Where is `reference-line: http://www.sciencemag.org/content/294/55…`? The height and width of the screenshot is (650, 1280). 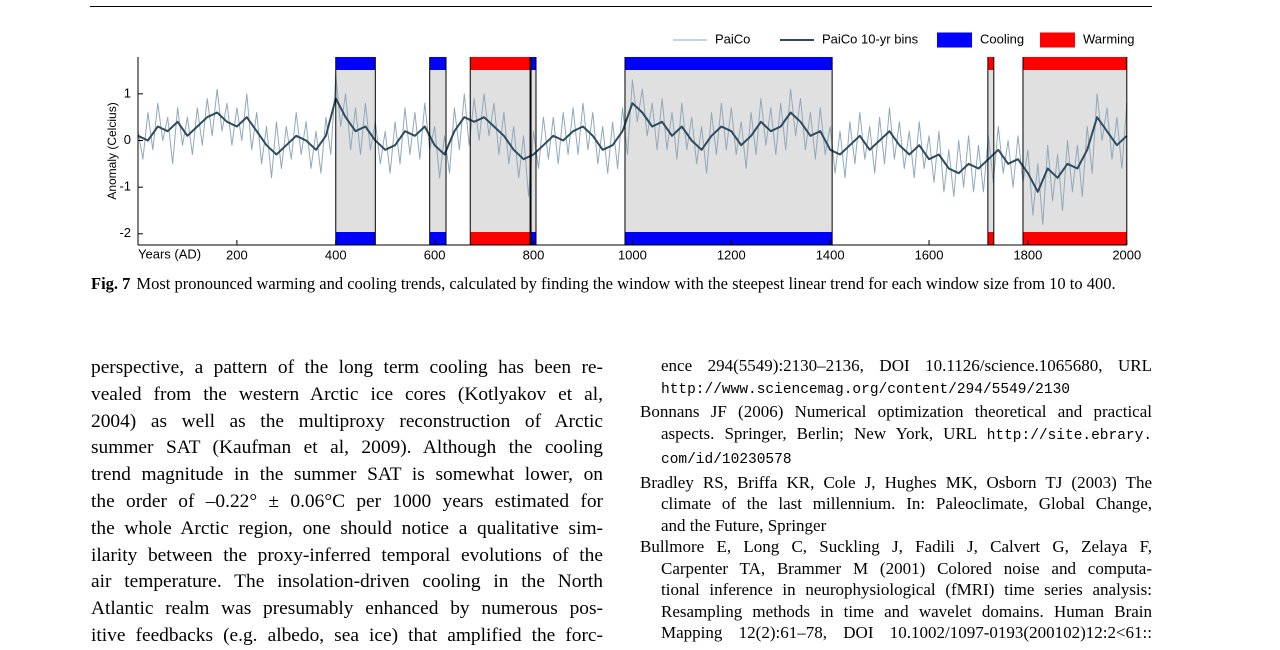
reference-line: http://www.sciencemag.org/content/294/55… is located at coordinates (906, 389).